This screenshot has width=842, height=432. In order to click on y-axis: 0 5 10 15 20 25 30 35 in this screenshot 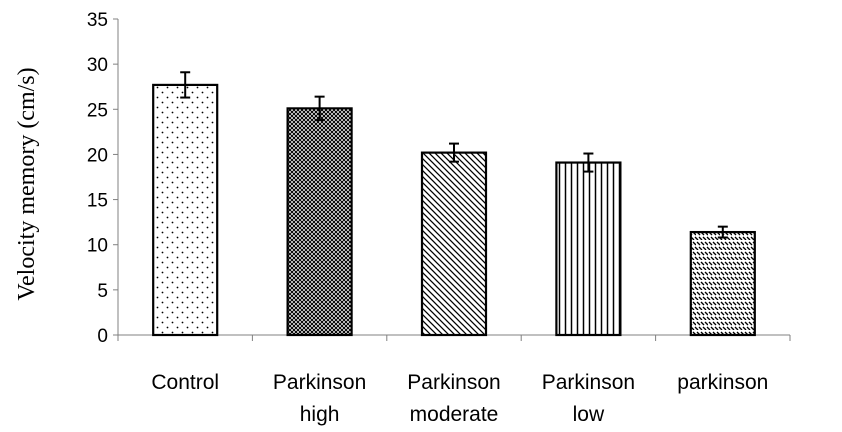, I will do `click(103, 178)`.